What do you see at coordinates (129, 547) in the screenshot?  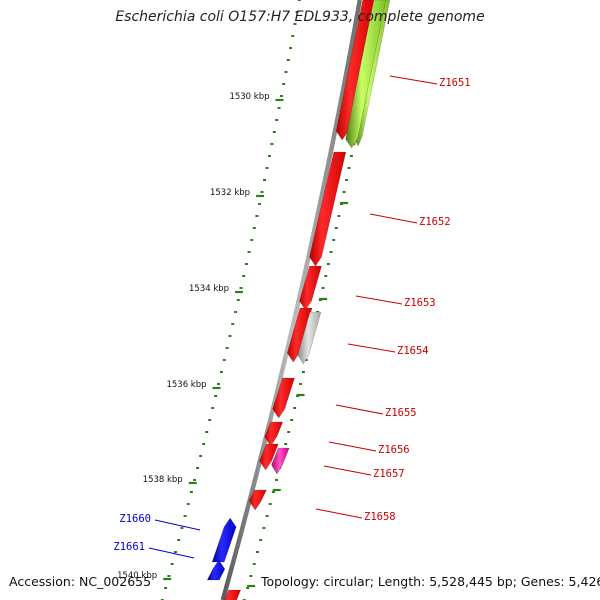 I see `gene-label-z1661: Z1661` at bounding box center [129, 547].